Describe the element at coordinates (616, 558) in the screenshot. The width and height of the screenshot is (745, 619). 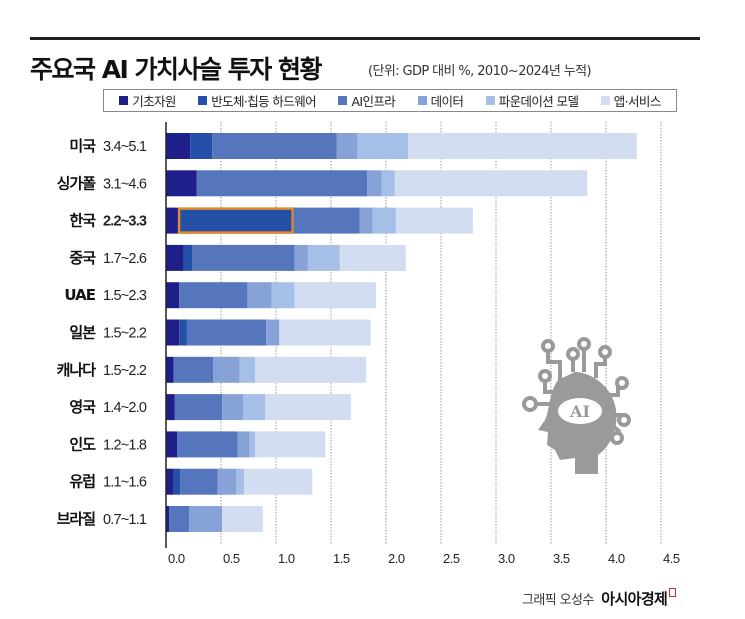
I see `x-tick-label: 4.0` at that location.